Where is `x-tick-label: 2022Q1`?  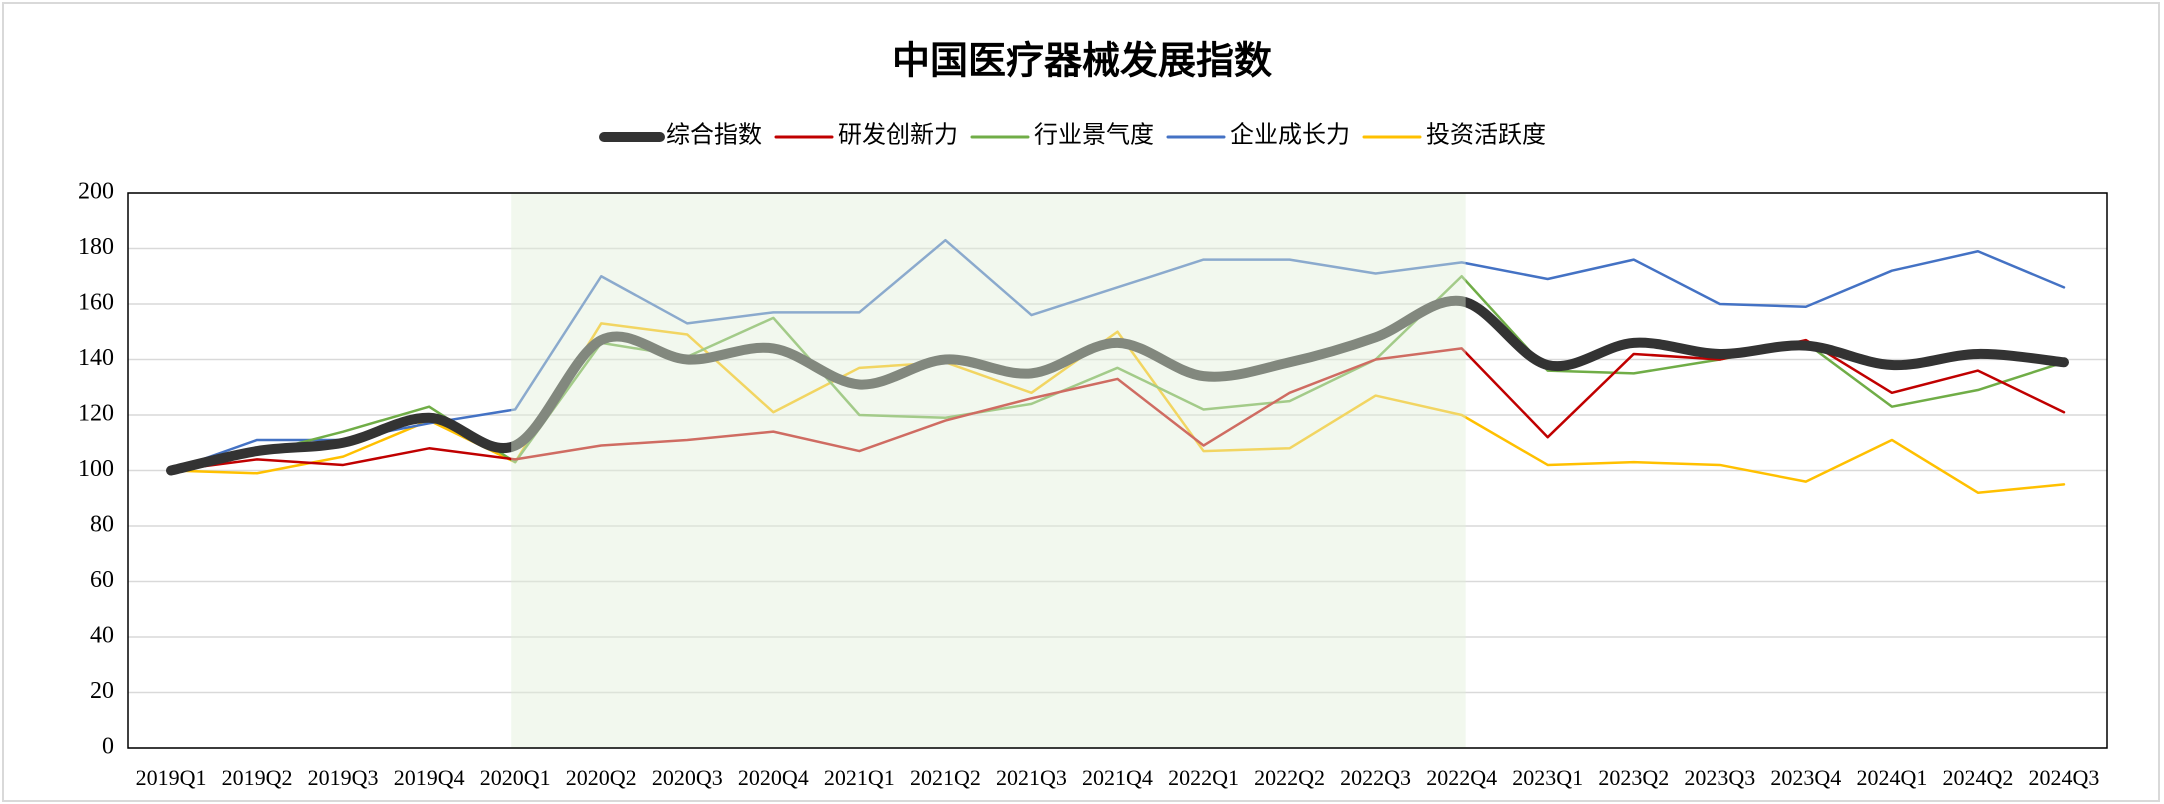 x-tick-label: 2022Q1 is located at coordinates (1203, 777).